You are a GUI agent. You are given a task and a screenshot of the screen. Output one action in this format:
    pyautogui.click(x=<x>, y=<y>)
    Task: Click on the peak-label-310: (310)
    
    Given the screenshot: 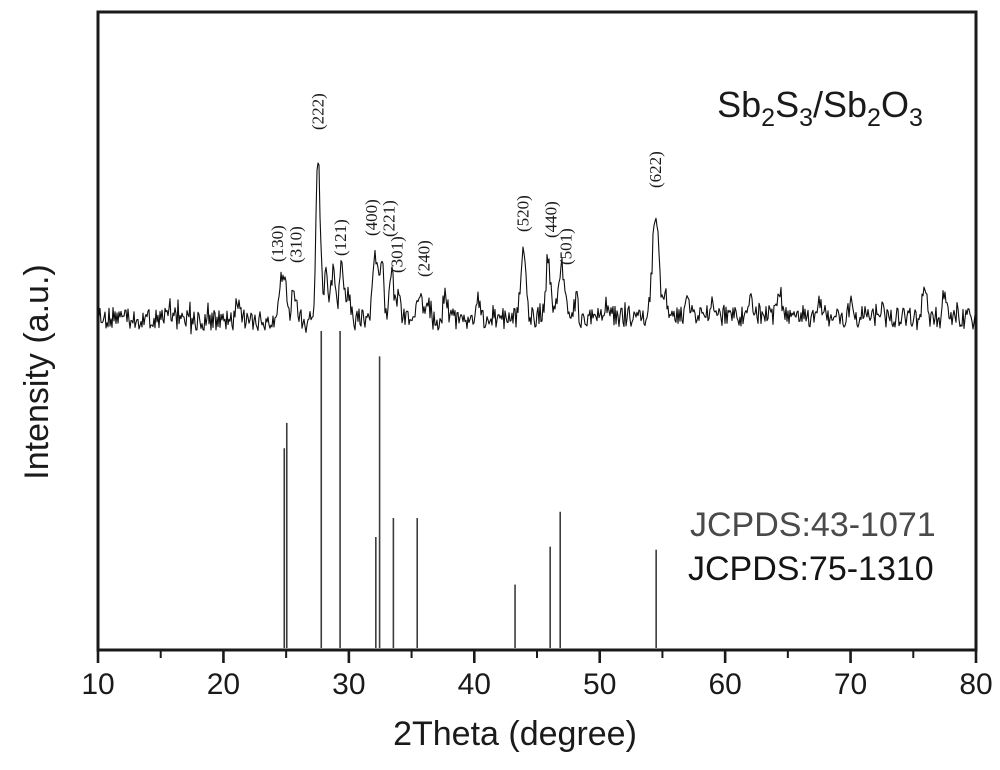 What is the action you would take?
    pyautogui.click(x=296, y=244)
    